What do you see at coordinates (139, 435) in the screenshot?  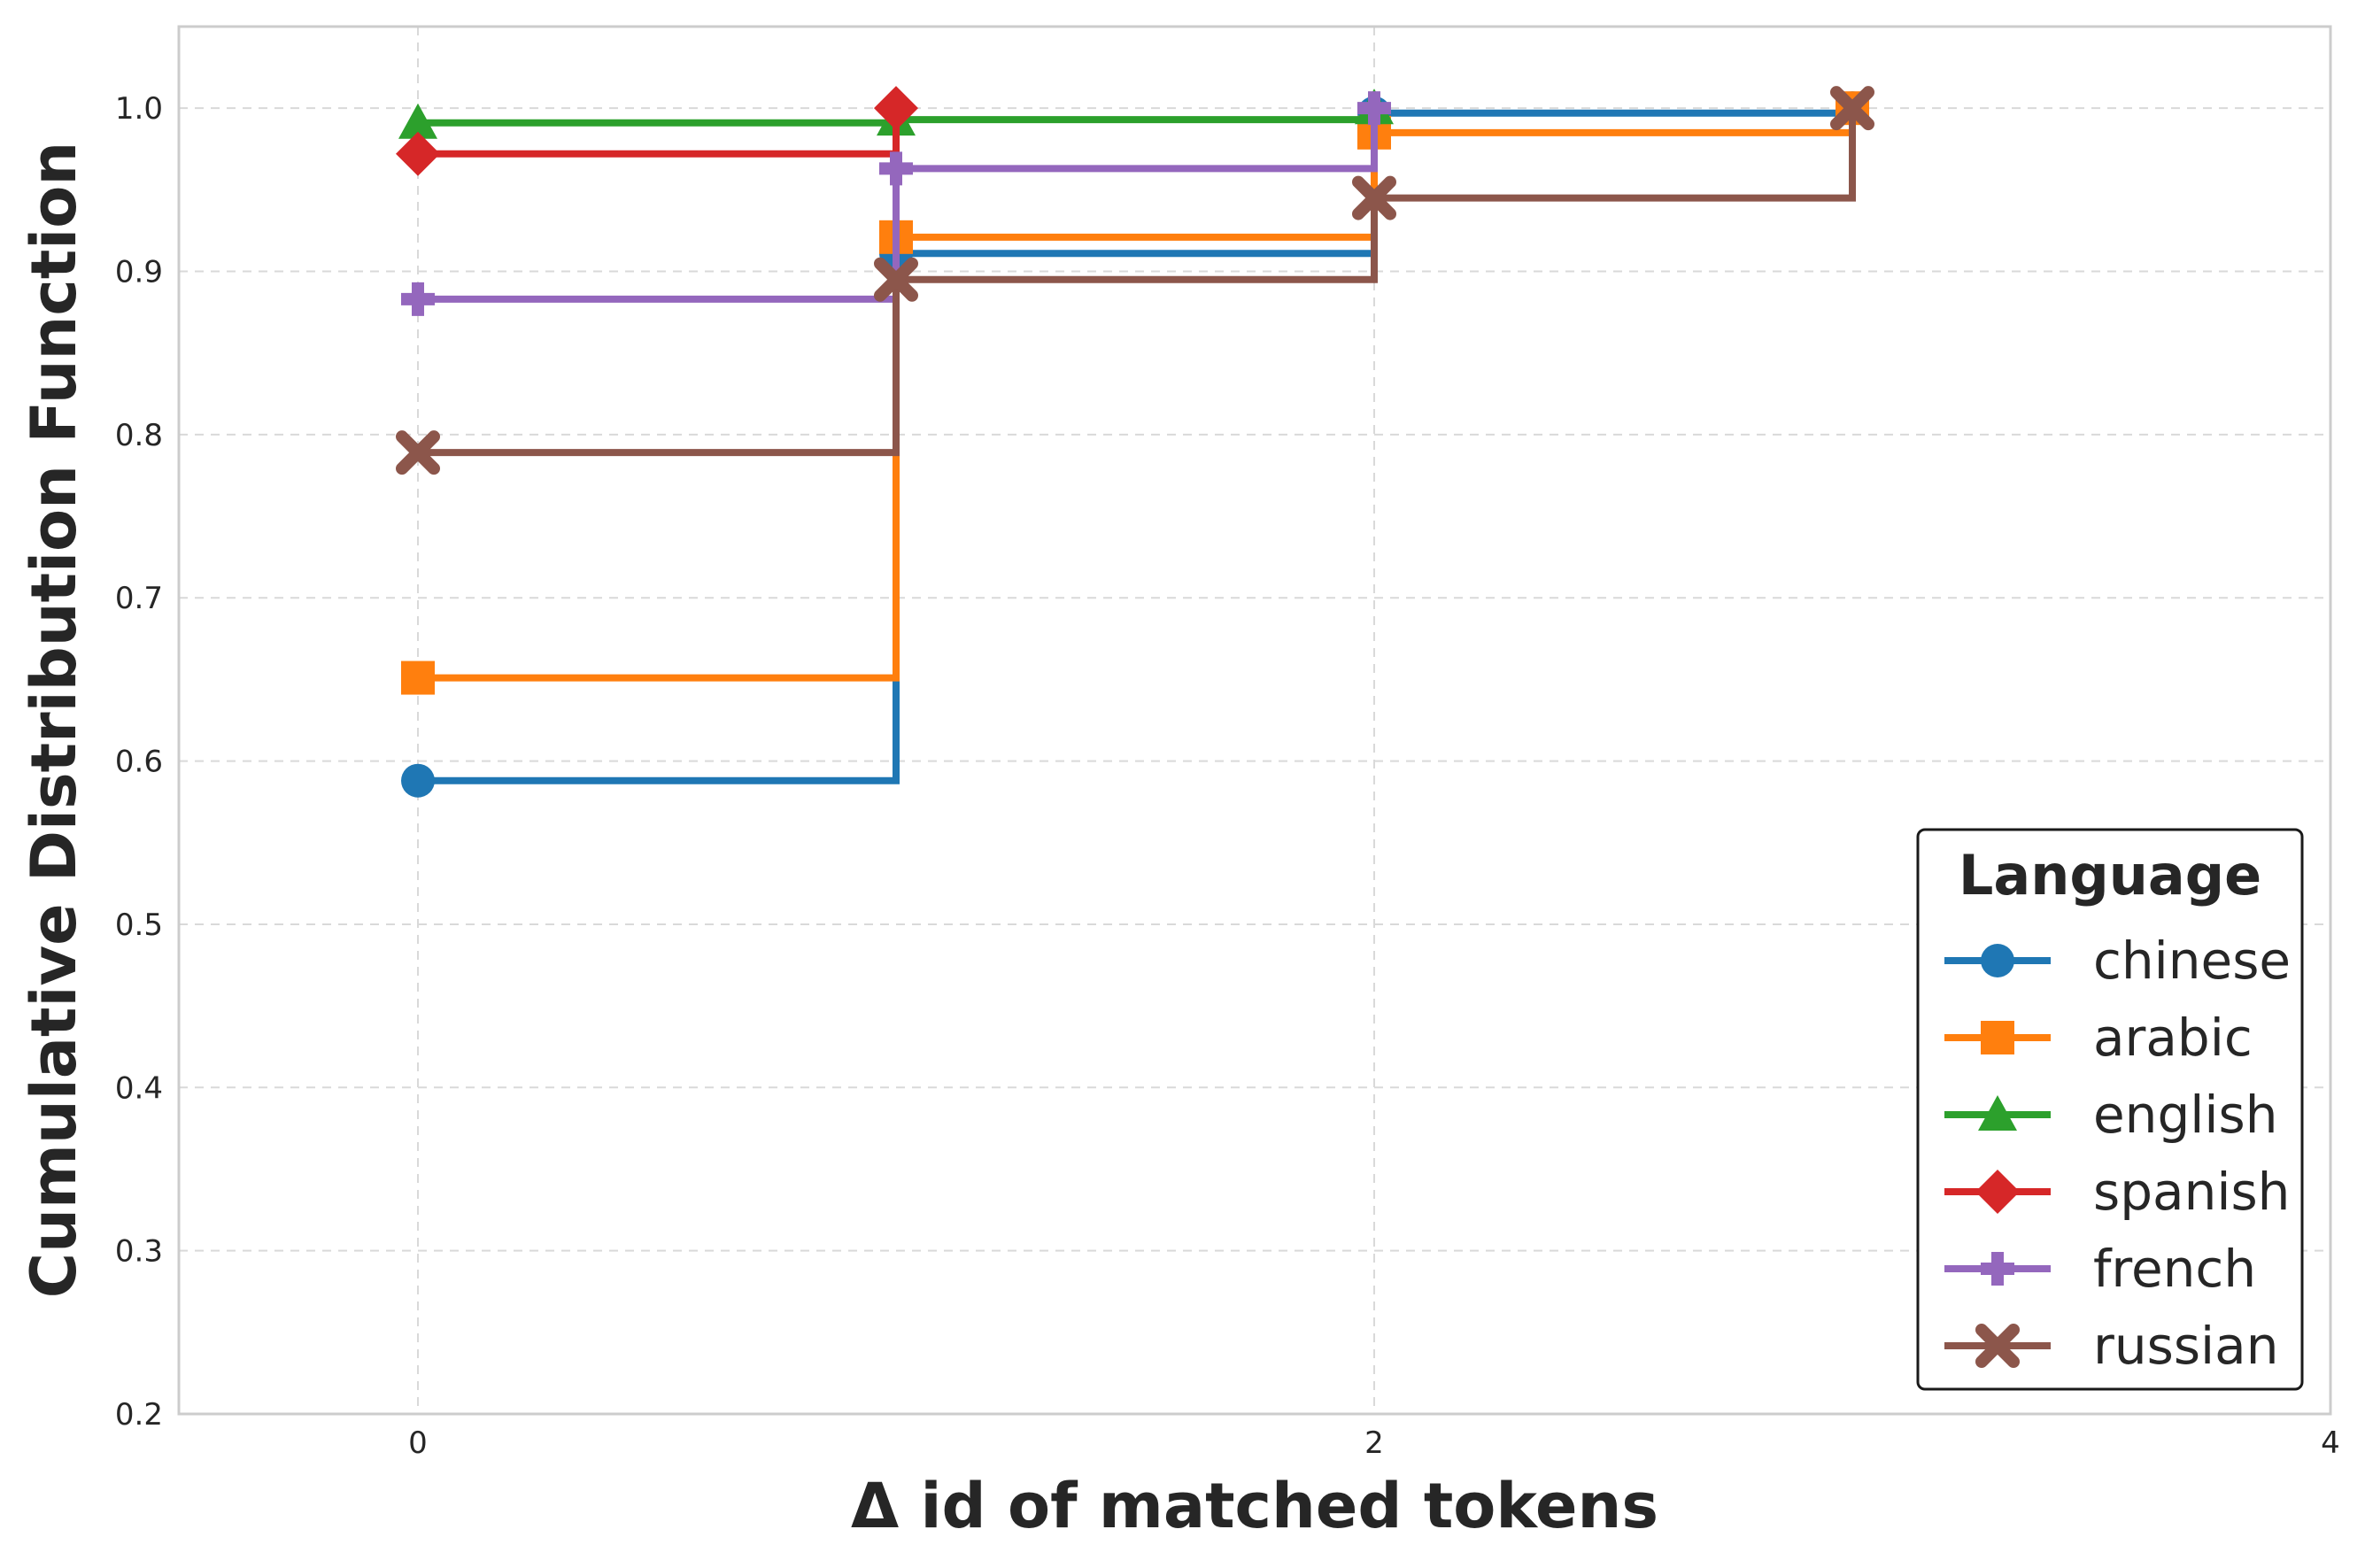 I see `y-tick-label: 0.8` at bounding box center [139, 435].